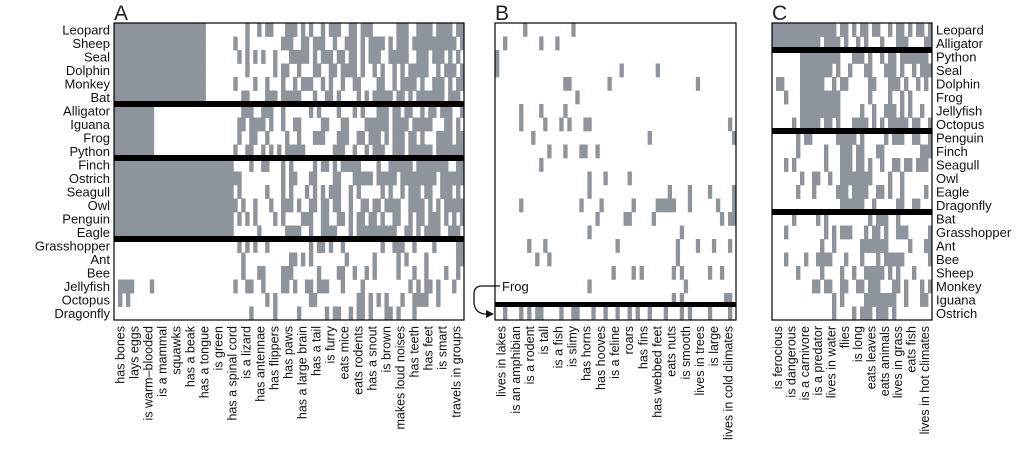  I want to click on panel-b-col-label-lives-in-cold-climates: lives in cold climates, so click(728, 383).